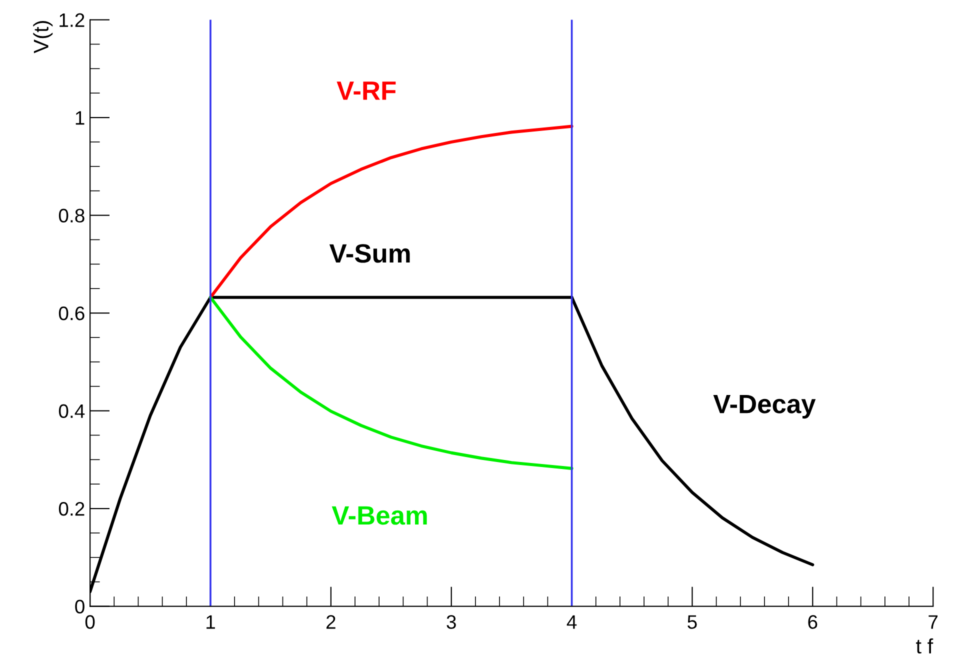  Describe the element at coordinates (369, 253) in the screenshot. I see `series-label: V-Sum` at that location.